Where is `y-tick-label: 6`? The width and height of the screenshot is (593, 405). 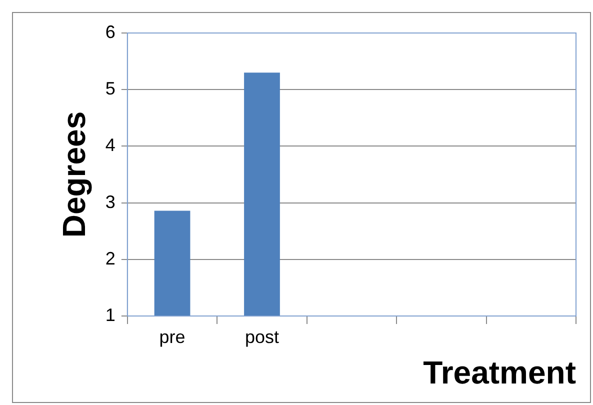 y-tick-label: 6 is located at coordinates (110, 32).